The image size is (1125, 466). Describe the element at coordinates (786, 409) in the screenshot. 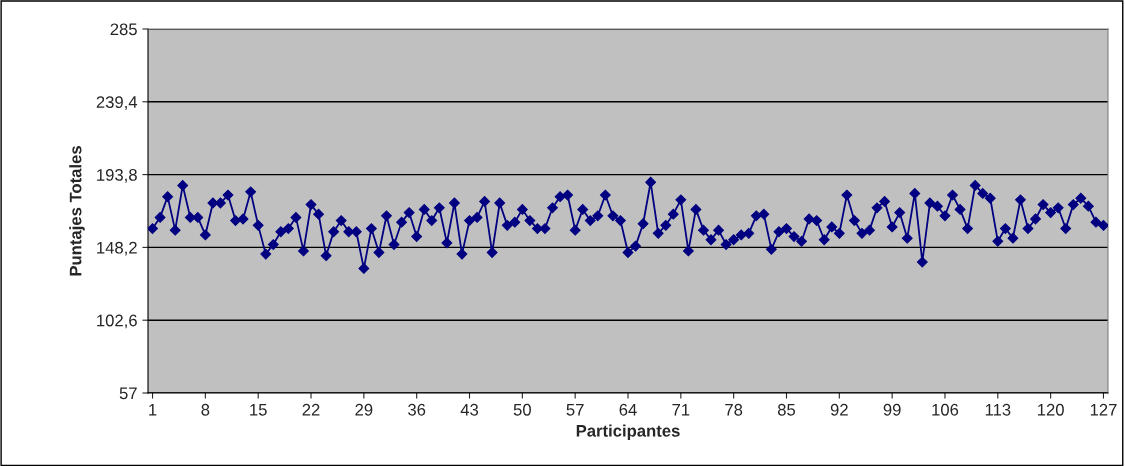

I see `x-tick-label: 85` at that location.